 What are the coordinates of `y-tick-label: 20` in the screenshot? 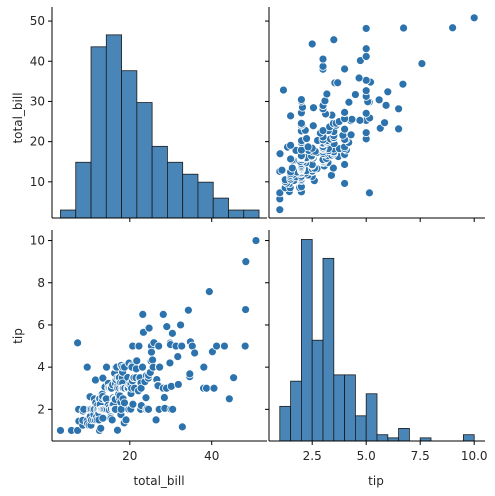 It's located at (37, 142).